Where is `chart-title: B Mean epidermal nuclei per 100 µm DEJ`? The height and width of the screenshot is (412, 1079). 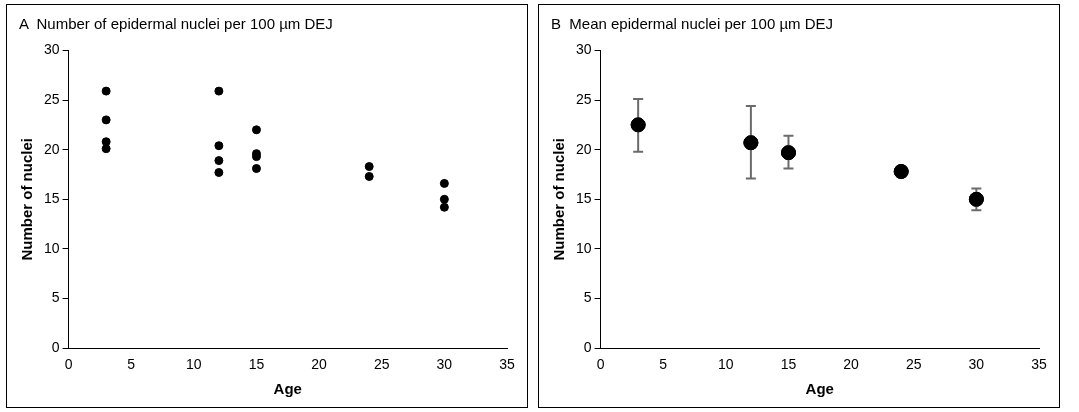 chart-title: B Mean epidermal nuclei per 100 µm DEJ is located at coordinates (692, 23).